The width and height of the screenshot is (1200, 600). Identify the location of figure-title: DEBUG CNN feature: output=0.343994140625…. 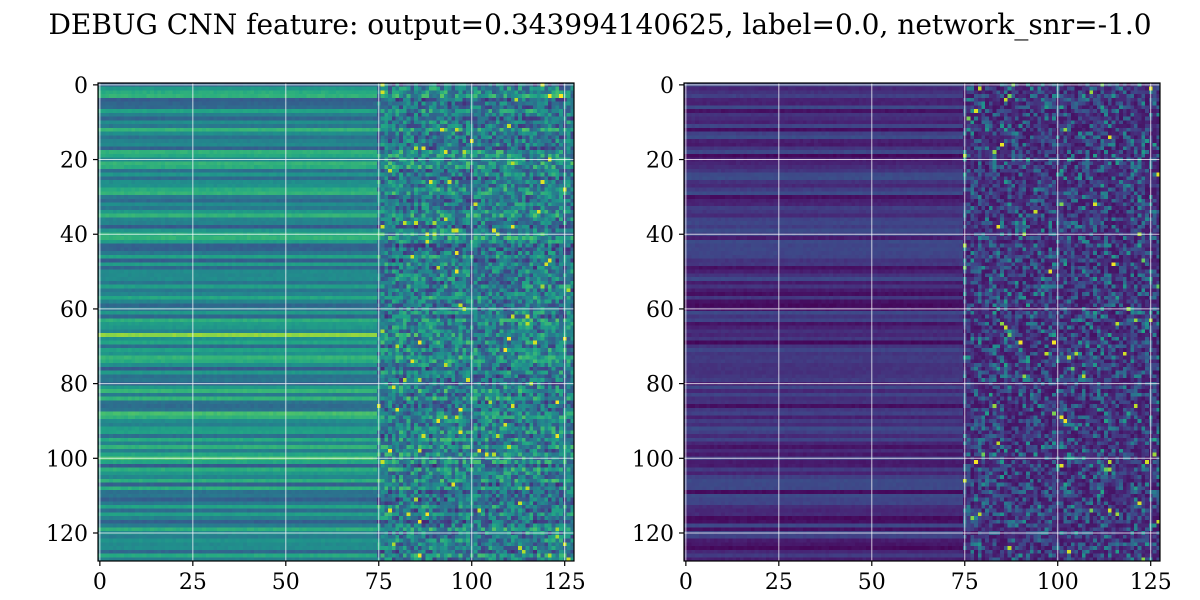
(599, 24).